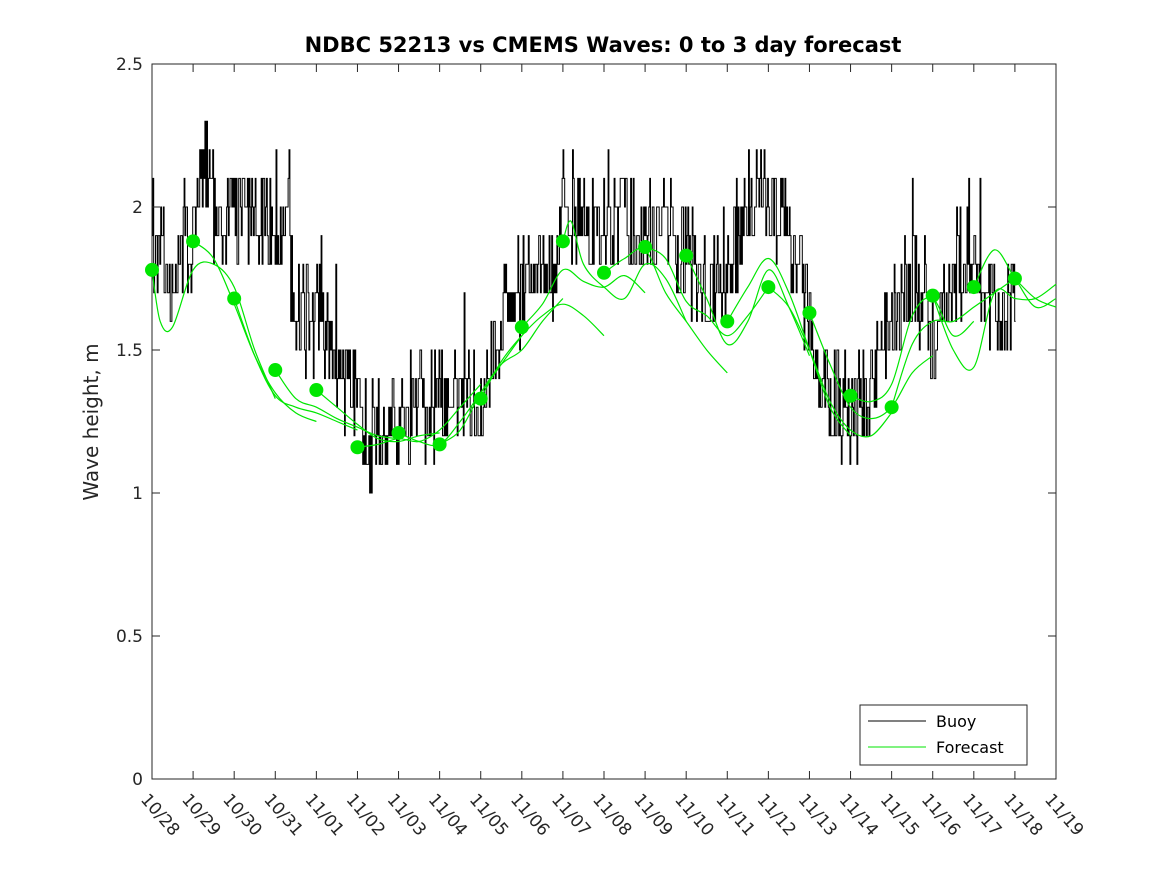 This screenshot has width=1167, height=875. Describe the element at coordinates (137, 208) in the screenshot. I see `y-tick-label: 2` at that location.